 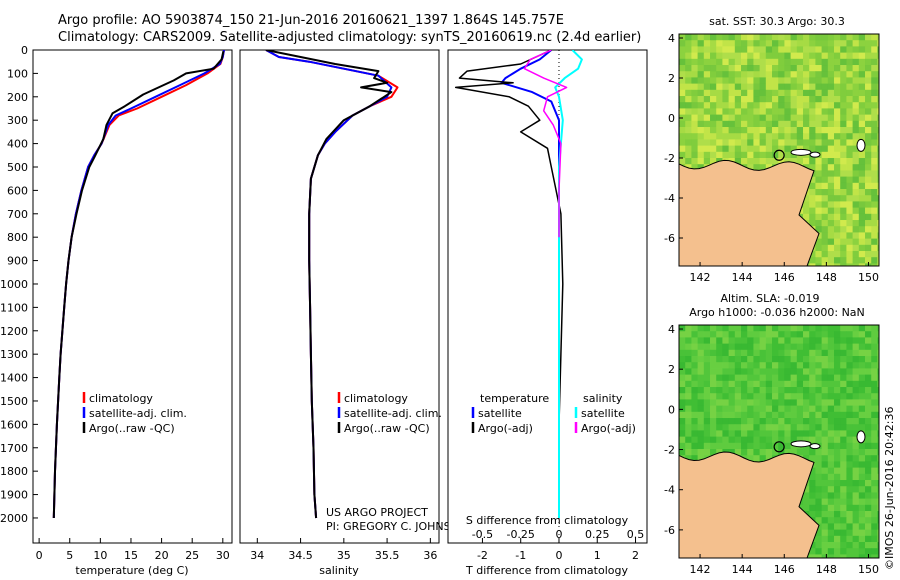 What do you see at coordinates (784, 569) in the screenshot?
I see `sla-map-lon-label: 146` at bounding box center [784, 569].